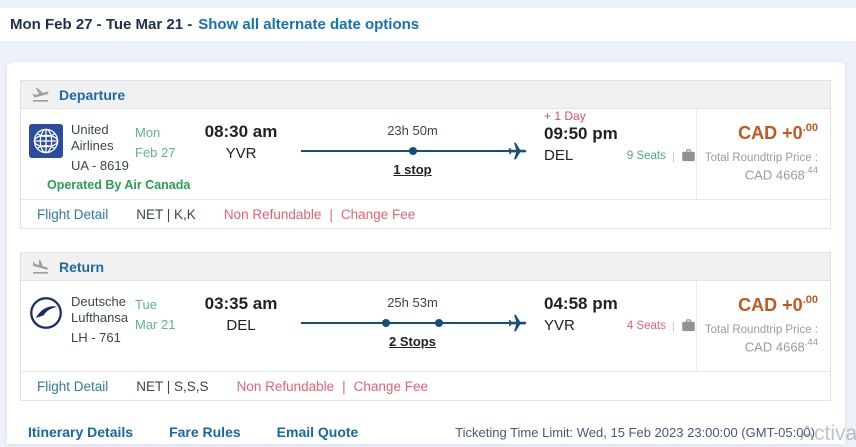 The height and width of the screenshot is (447, 856). I want to click on alternate-dates-link: Show all alternate date options, so click(309, 24).